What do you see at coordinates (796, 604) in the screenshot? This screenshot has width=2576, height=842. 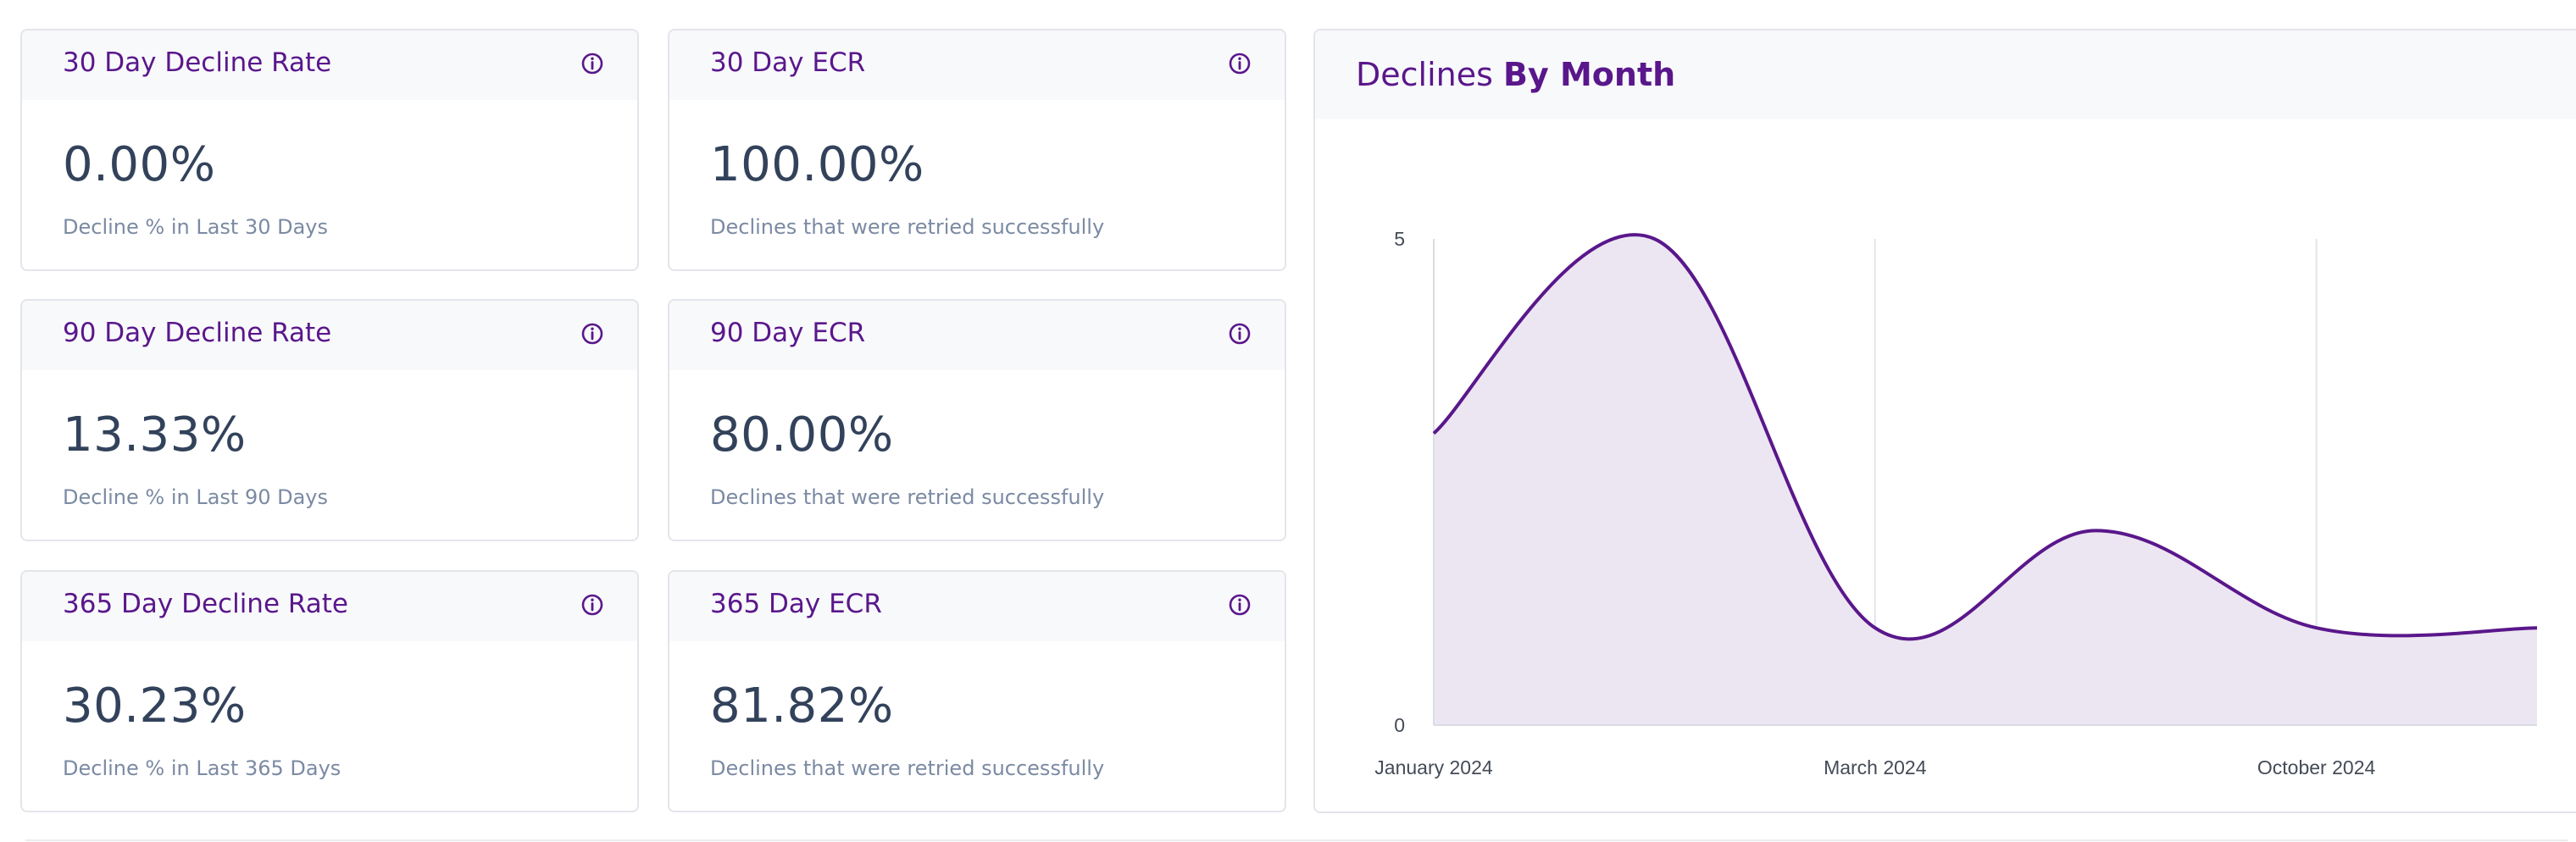 I see `card-title: 365 Day ECR` at bounding box center [796, 604].